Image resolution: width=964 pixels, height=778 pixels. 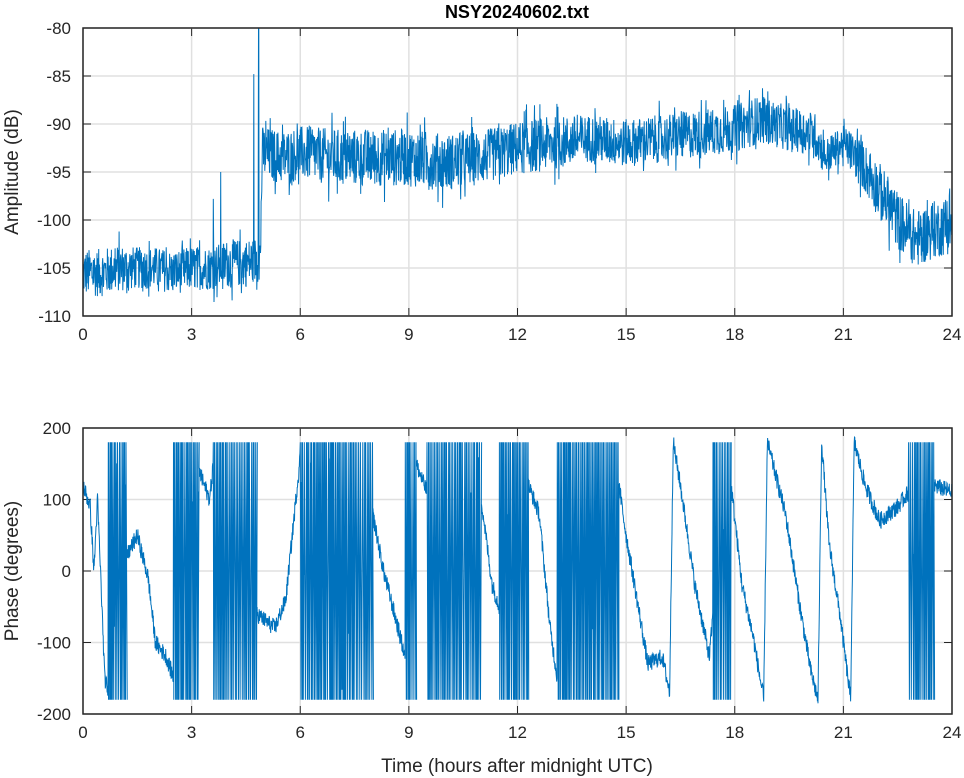 What do you see at coordinates (58, 172) in the screenshot?
I see `y-tick-label: -95` at bounding box center [58, 172].